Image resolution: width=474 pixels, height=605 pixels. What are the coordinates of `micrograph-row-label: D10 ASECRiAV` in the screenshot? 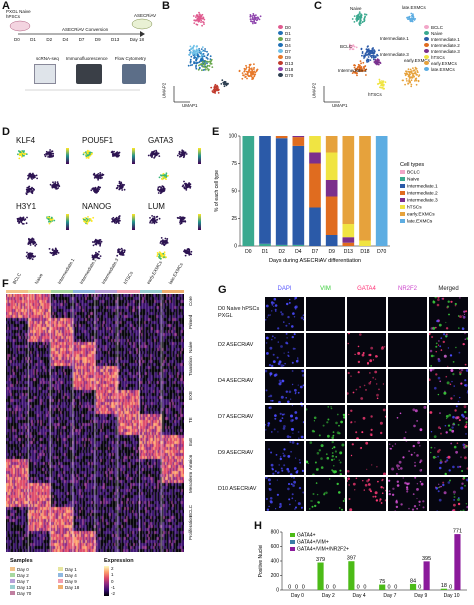 It's located at (237, 489).